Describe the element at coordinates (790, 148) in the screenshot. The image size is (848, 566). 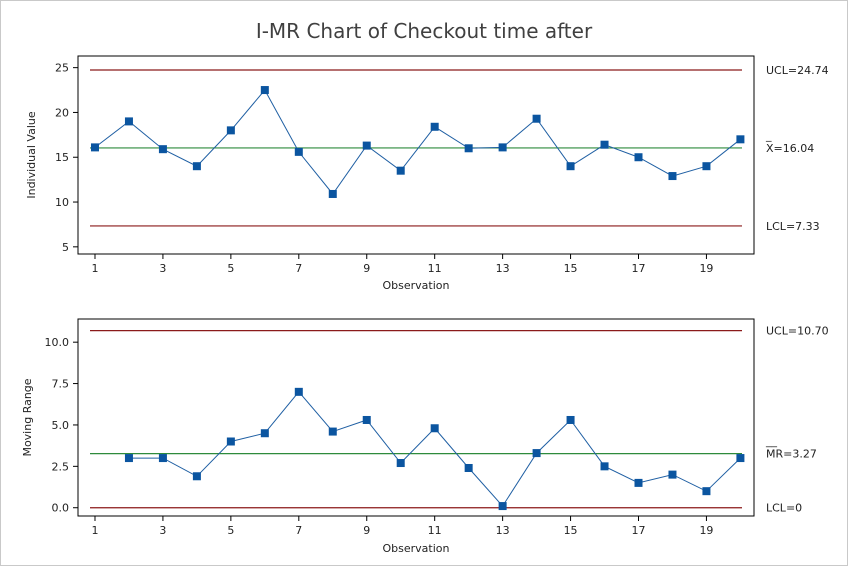
I see `center-label: X=16.04` at that location.